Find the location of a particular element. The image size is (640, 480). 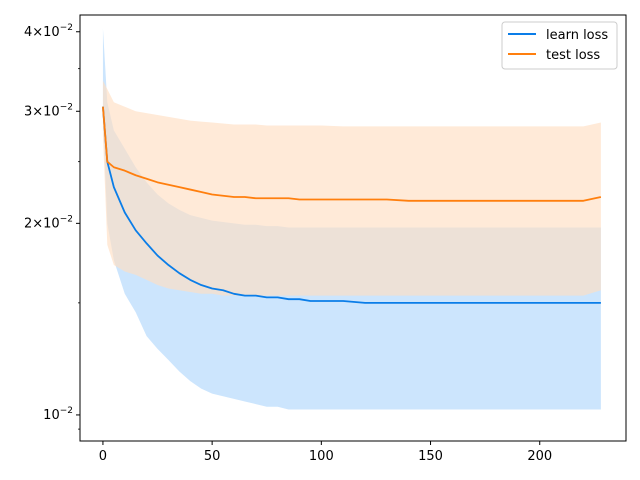

legend-label-learn-loss: learn loss is located at coordinates (577, 35).